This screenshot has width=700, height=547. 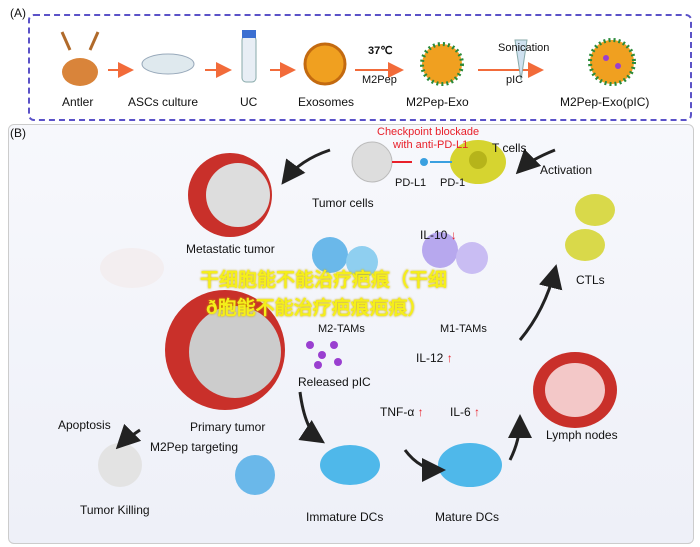 I want to click on sonication-tube-icon, so click(x=521, y=60).